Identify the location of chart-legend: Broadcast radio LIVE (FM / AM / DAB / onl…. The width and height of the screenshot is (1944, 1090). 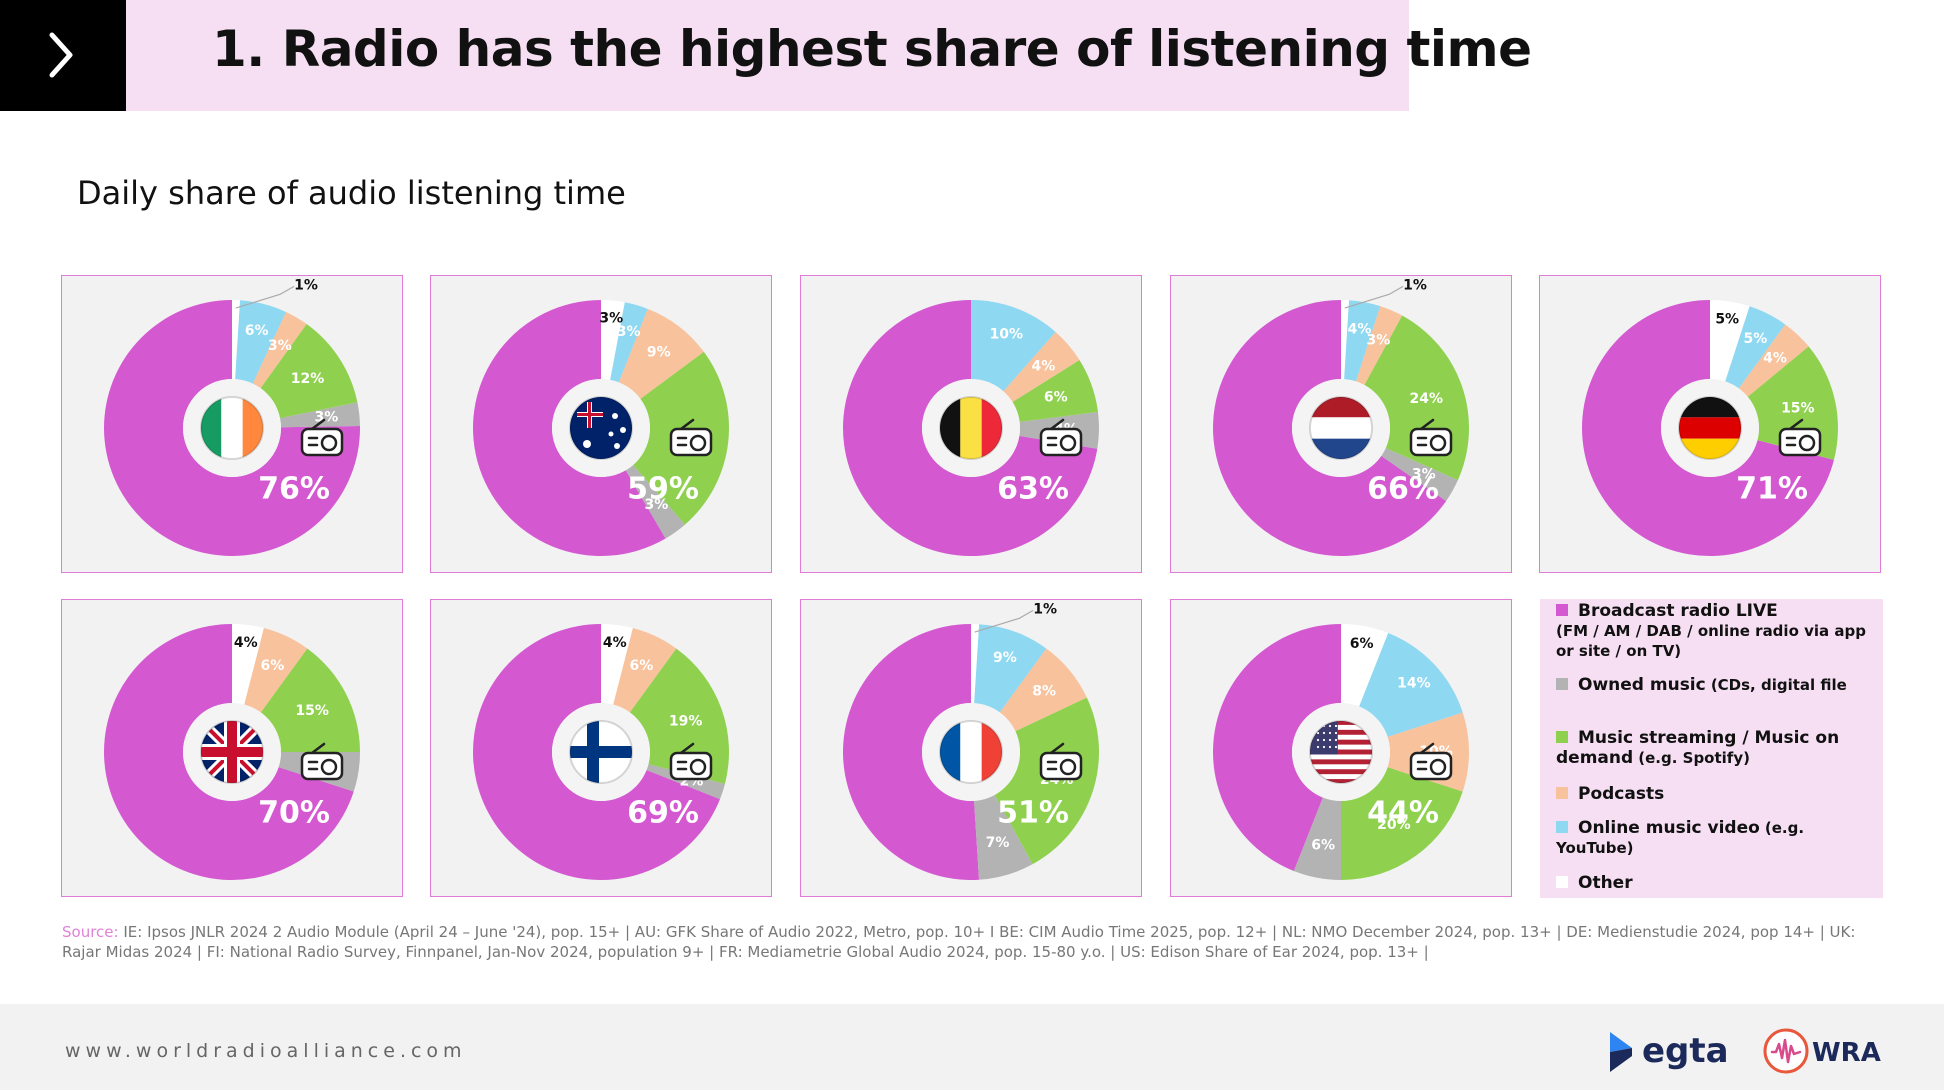
(1711, 748).